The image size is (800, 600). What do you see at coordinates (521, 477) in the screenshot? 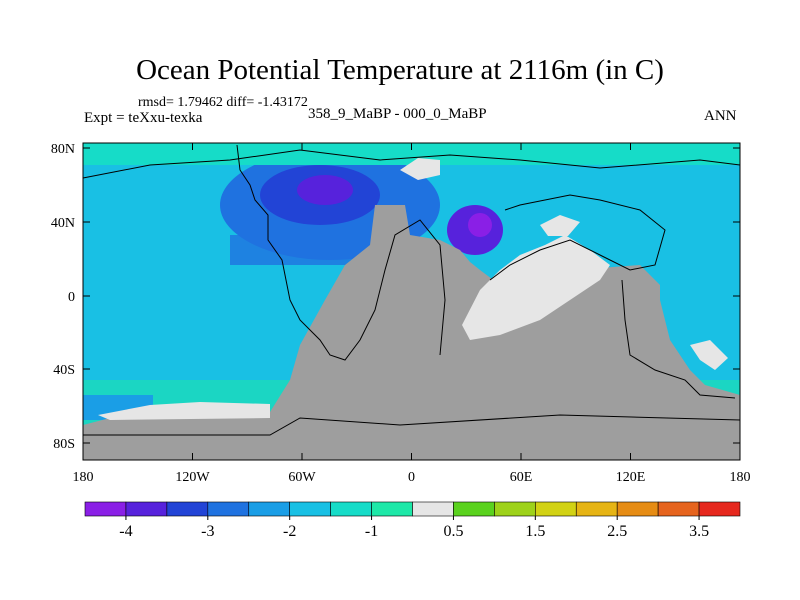
I see `lon-tick-label: 60E` at bounding box center [521, 477].